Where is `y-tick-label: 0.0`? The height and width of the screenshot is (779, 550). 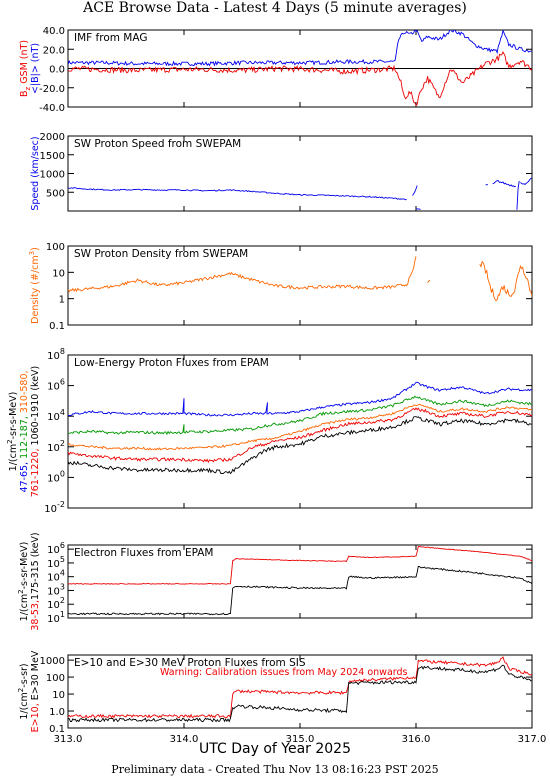
y-tick-label: 0.0 is located at coordinates (57, 70).